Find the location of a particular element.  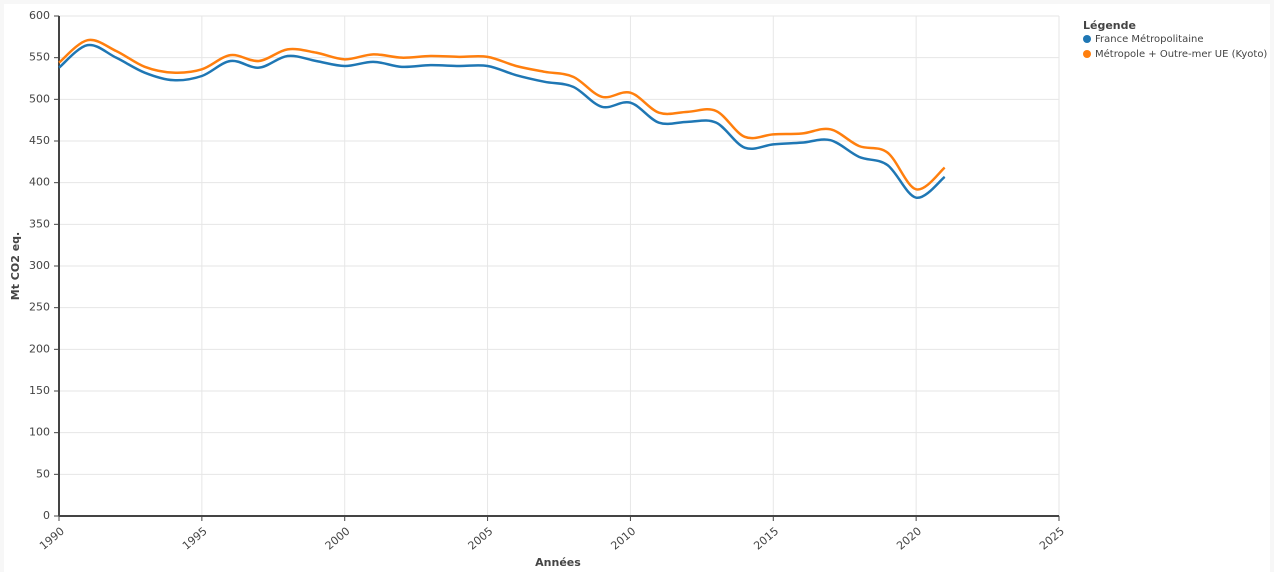

y-tick-label: 150 is located at coordinates (39, 390).